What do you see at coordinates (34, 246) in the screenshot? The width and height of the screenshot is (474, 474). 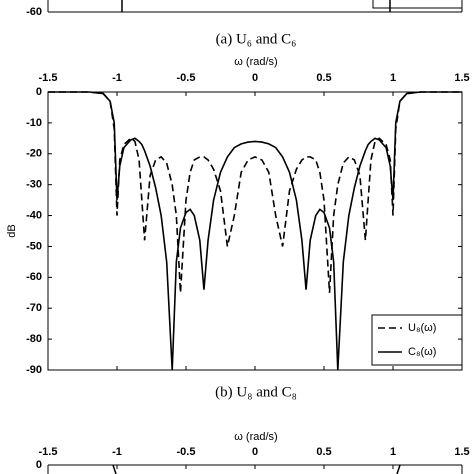 I see `y-tick-label: -50` at bounding box center [34, 246].